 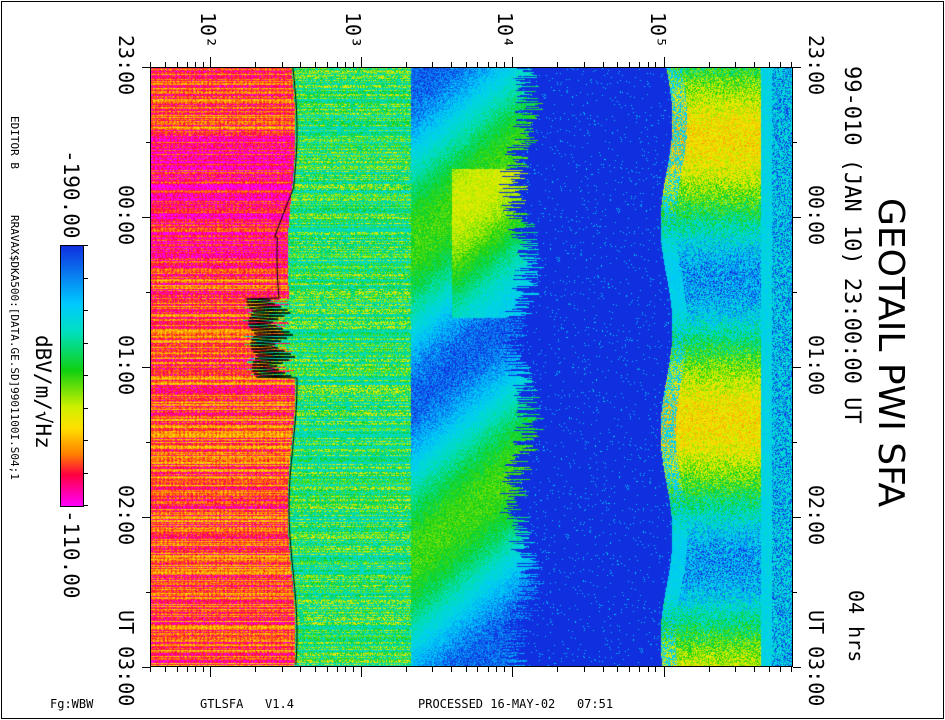 I want to click on footer-program: GTLSFA V1.4, so click(x=247, y=704).